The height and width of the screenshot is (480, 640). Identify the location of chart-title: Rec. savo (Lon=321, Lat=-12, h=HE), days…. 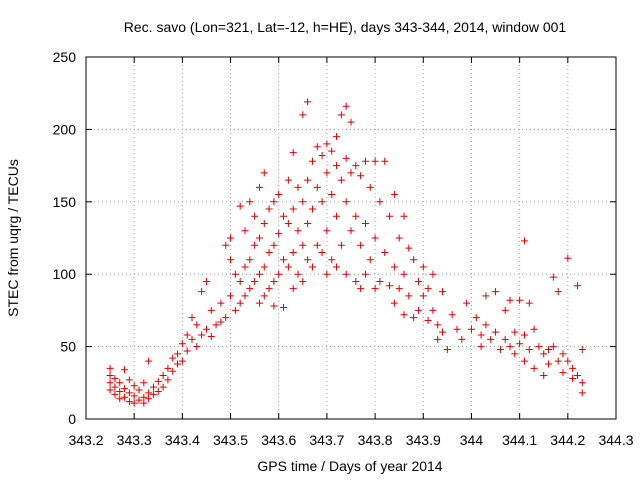
(345, 27).